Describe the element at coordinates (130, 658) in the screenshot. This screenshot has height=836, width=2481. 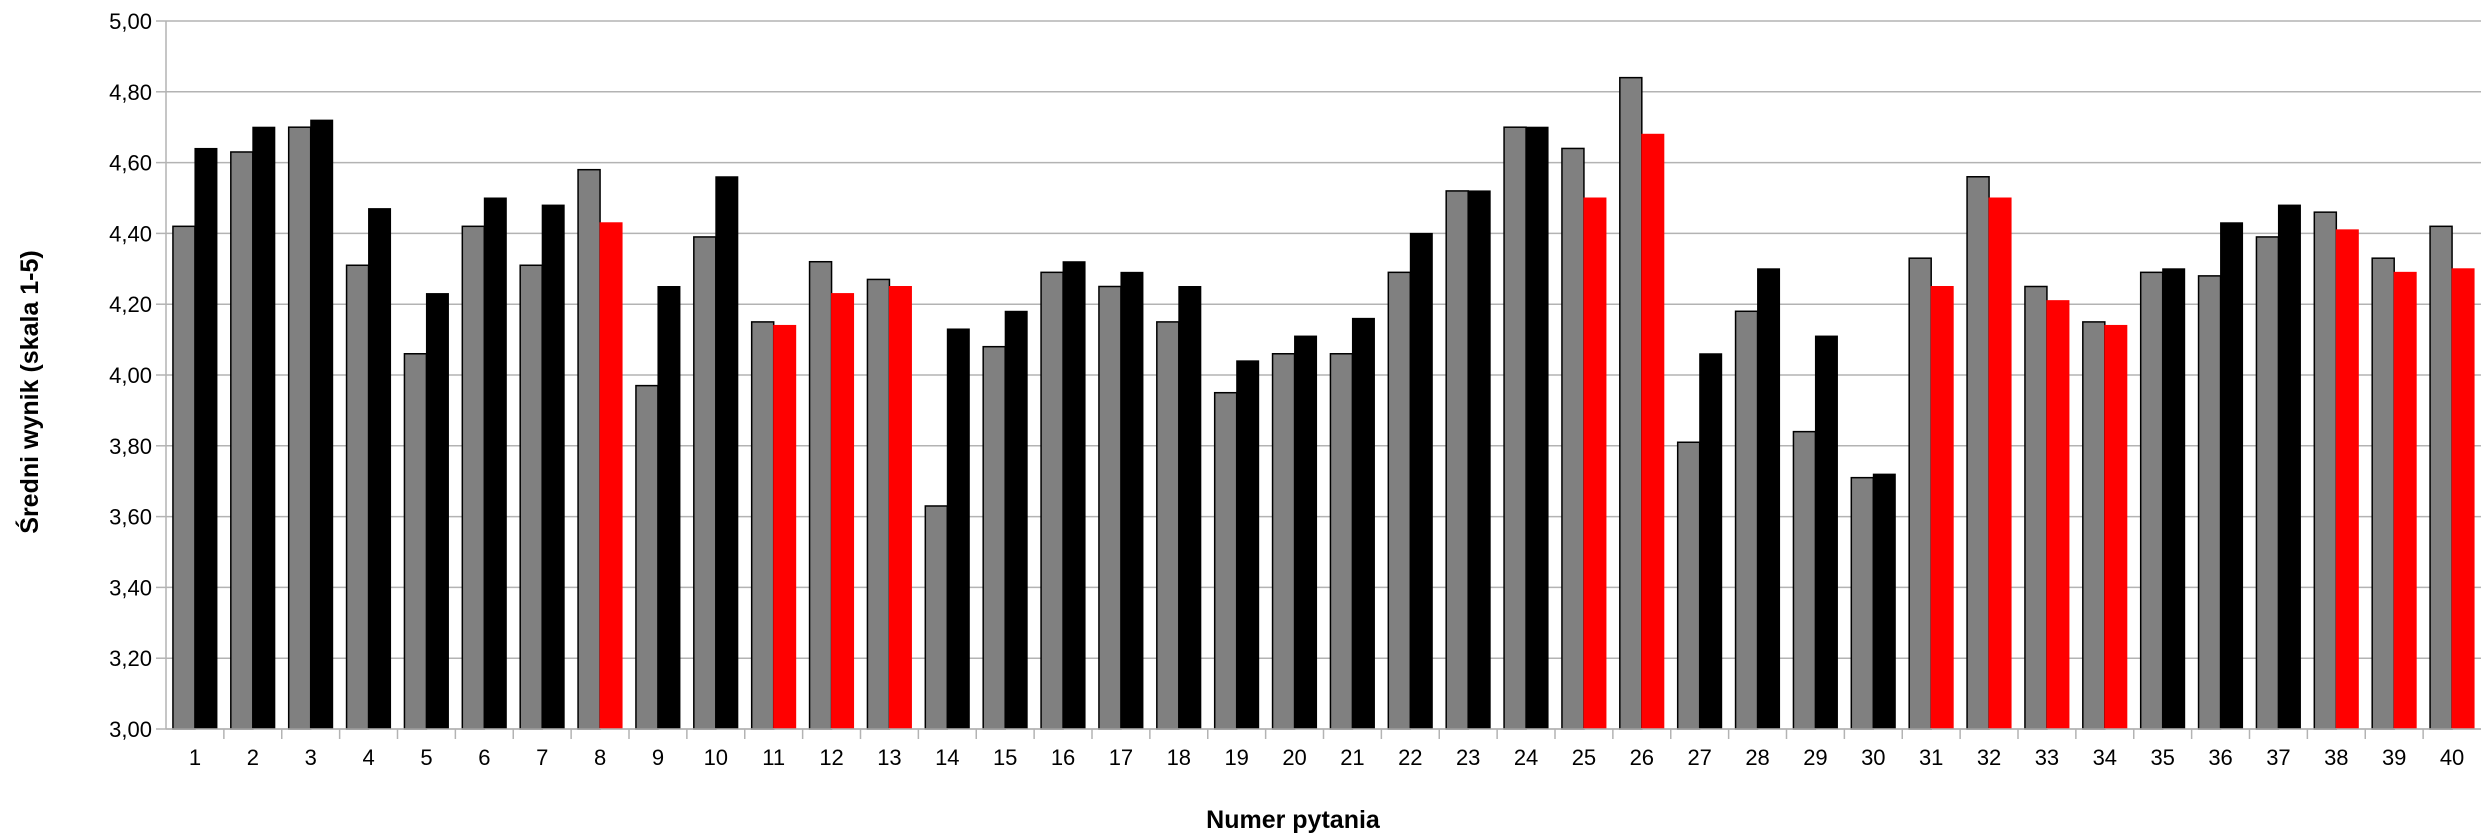
I see `y-tick-label: 3,20` at that location.